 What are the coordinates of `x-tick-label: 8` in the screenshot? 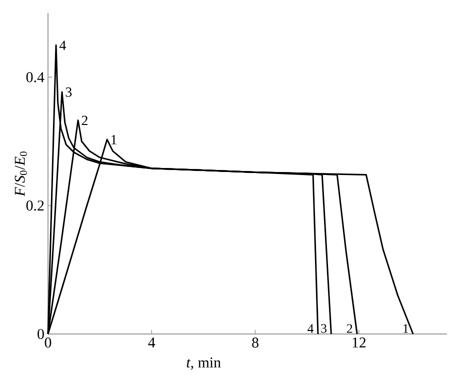 It's located at (255, 343).